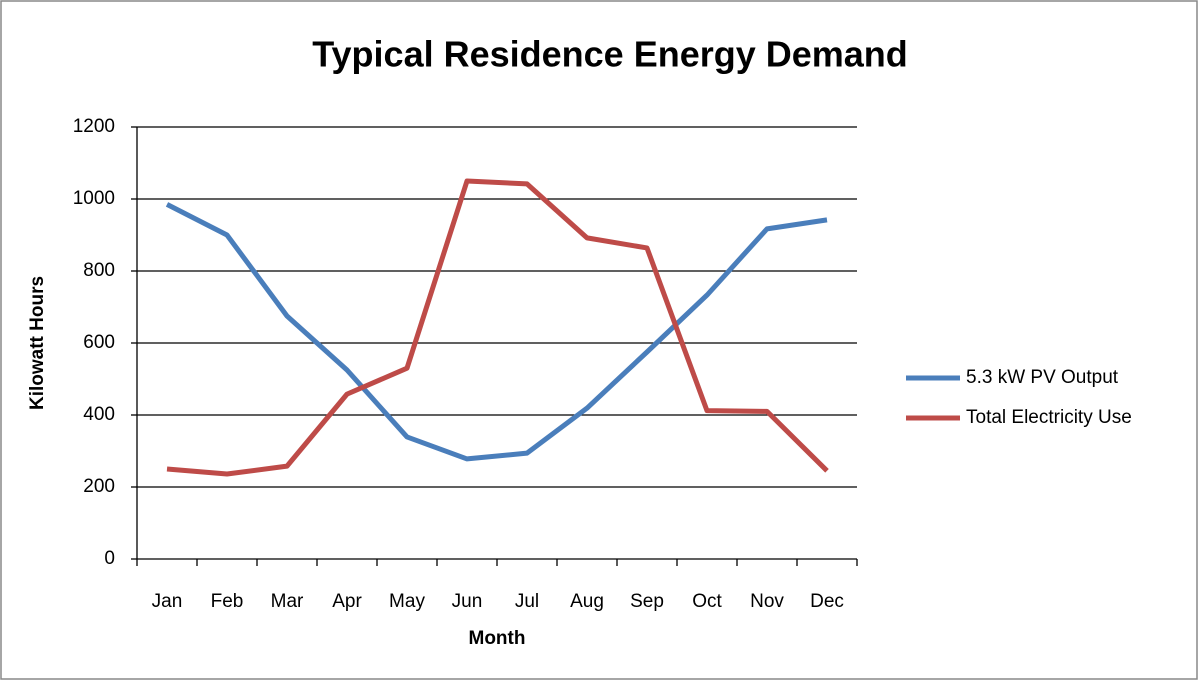  I want to click on legend-label: 5.3 kW PV Output, so click(1042, 377).